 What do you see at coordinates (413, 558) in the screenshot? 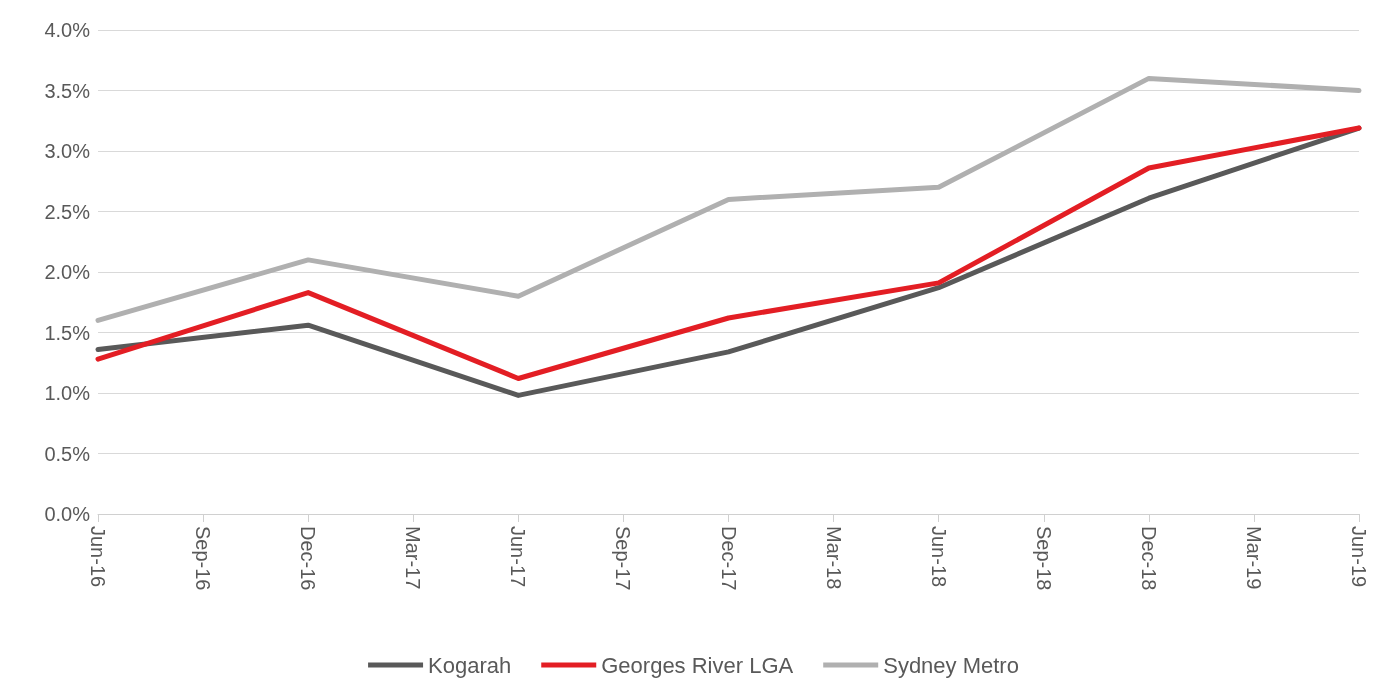
I see `x-tick-label: Mar-17` at bounding box center [413, 558].